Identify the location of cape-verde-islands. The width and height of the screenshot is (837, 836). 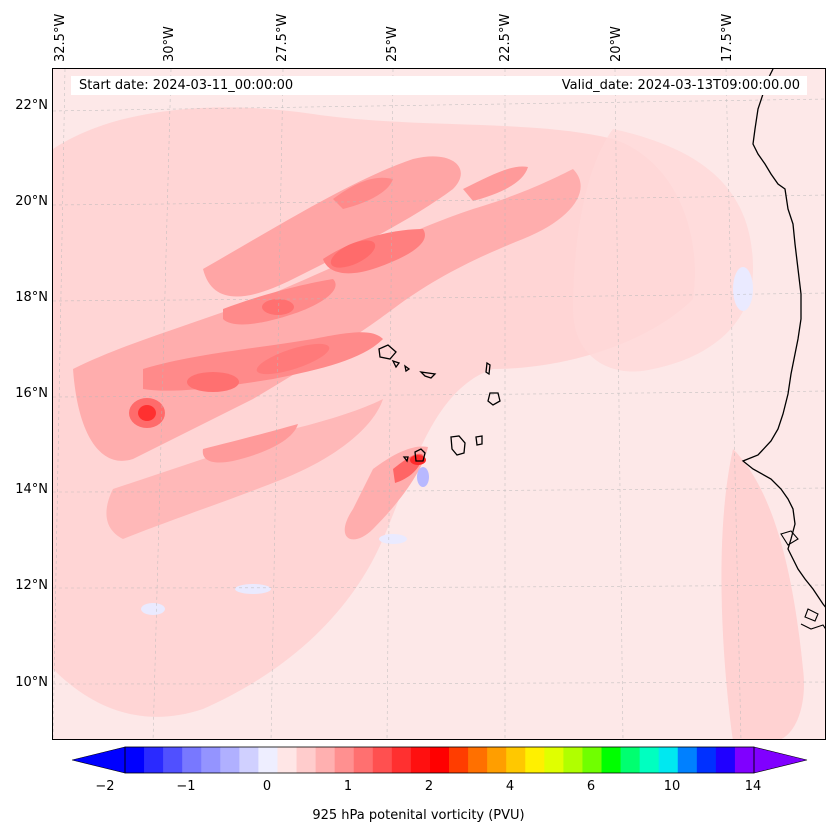
(439, 403).